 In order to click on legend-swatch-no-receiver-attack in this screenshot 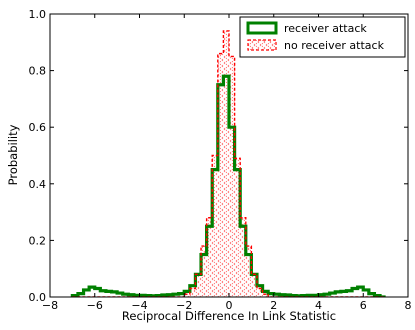, I will do `click(262, 45)`.